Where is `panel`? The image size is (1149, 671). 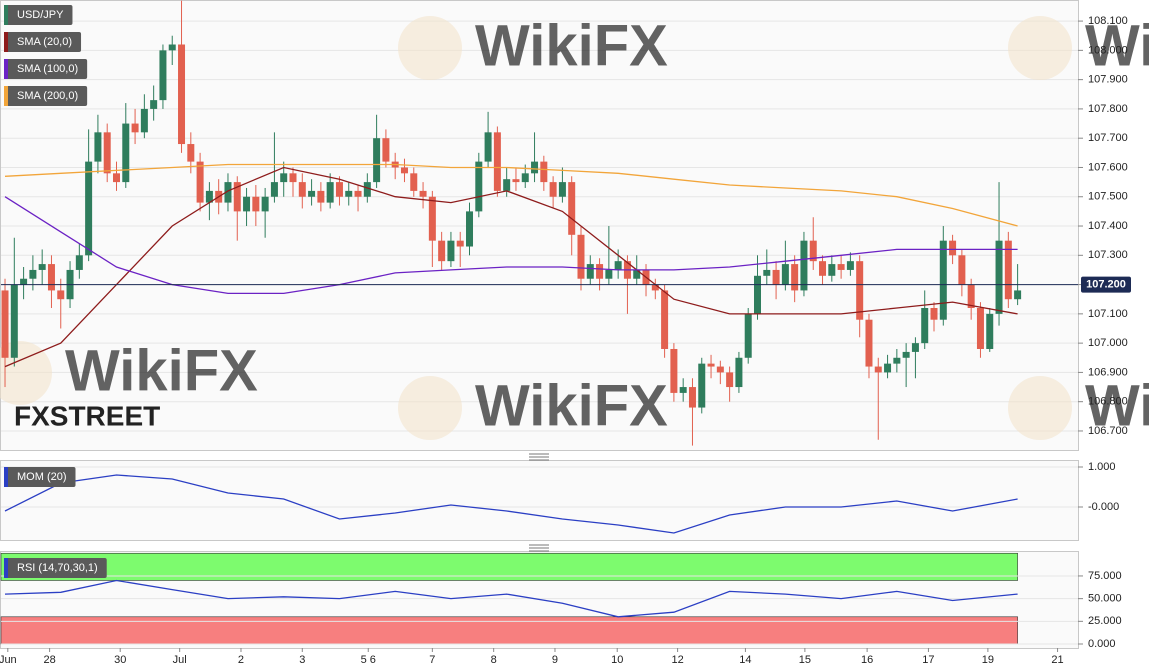
panel is located at coordinates (539, 500).